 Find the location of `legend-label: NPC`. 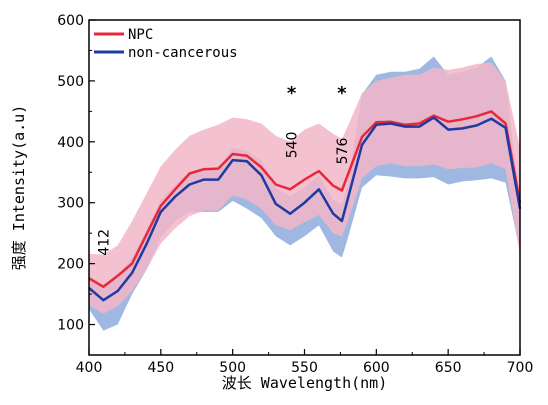

legend-label: NPC is located at coordinates (140, 35).